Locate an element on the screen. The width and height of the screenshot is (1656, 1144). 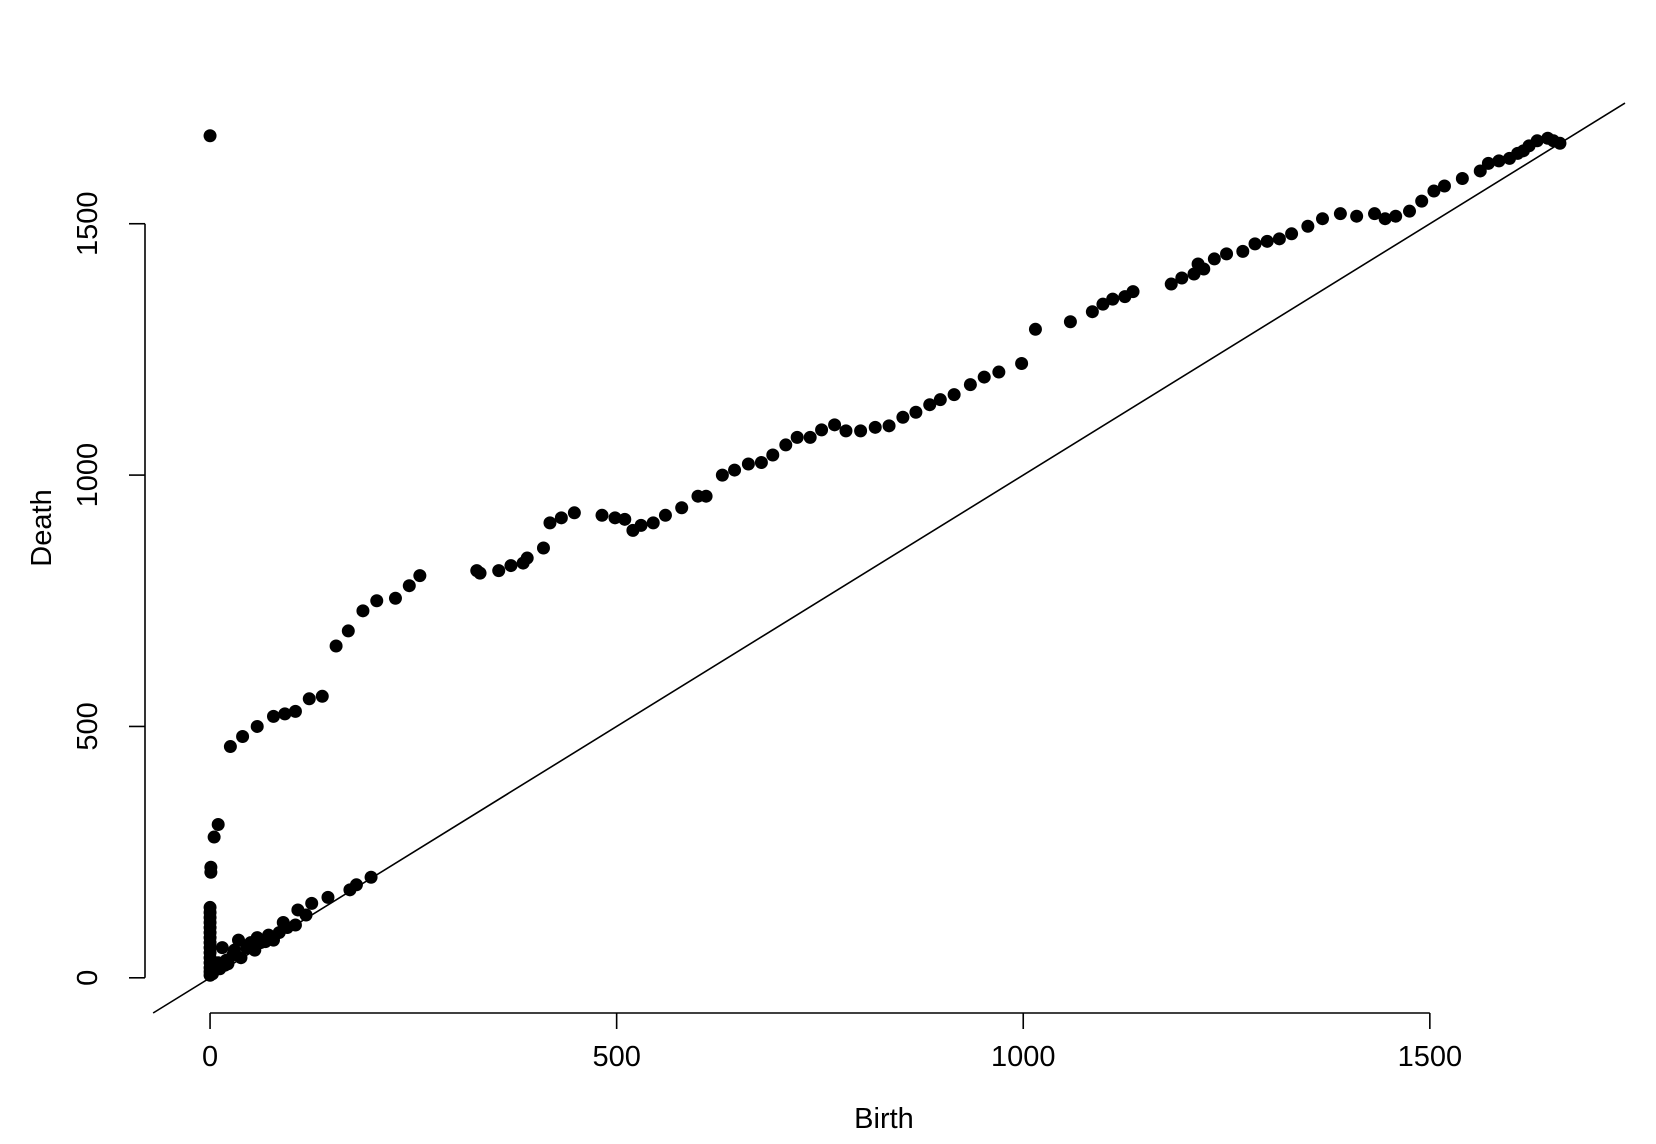
y-tick-label: 1500 is located at coordinates (88, 223).